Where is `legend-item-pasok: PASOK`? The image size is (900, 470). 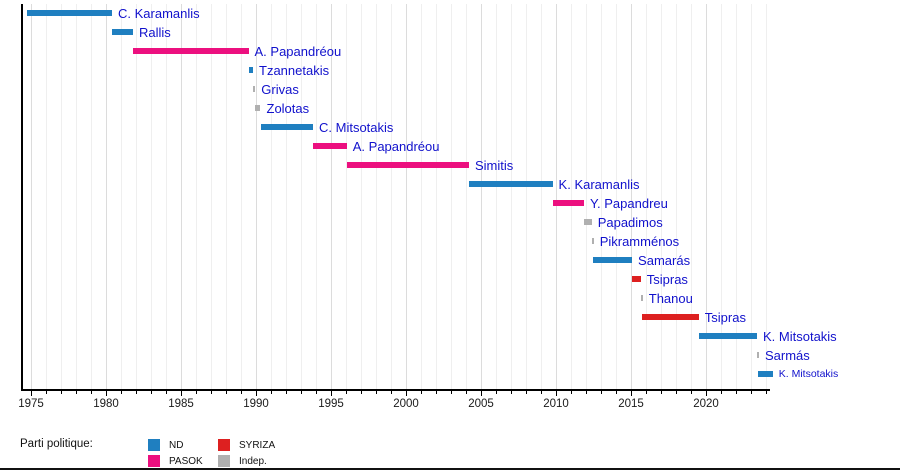
legend-item-pasok: PASOK is located at coordinates (183, 461).